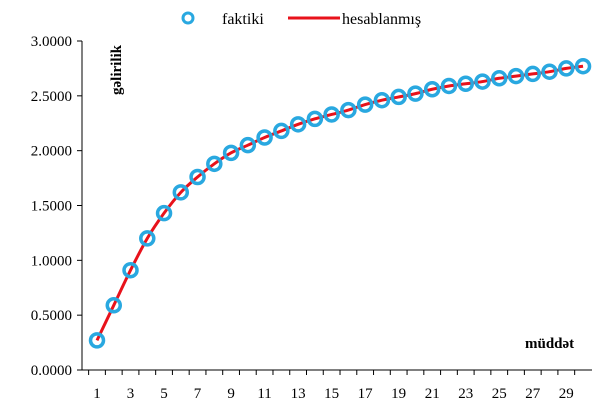 The height and width of the screenshot is (404, 593). Describe the element at coordinates (301, 19) in the screenshot. I see `legend: faktiki hesablanmış` at that location.